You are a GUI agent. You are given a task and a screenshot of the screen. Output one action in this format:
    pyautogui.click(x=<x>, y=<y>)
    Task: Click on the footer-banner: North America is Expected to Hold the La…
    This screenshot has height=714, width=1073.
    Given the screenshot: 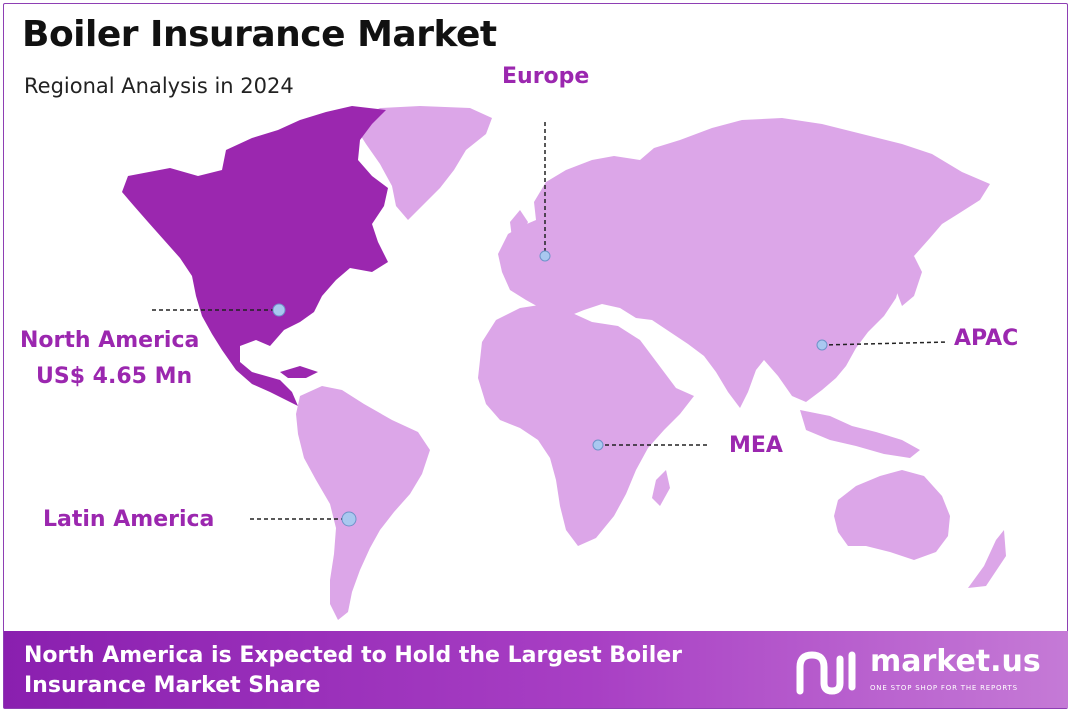 What is the action you would take?
    pyautogui.click(x=536, y=669)
    